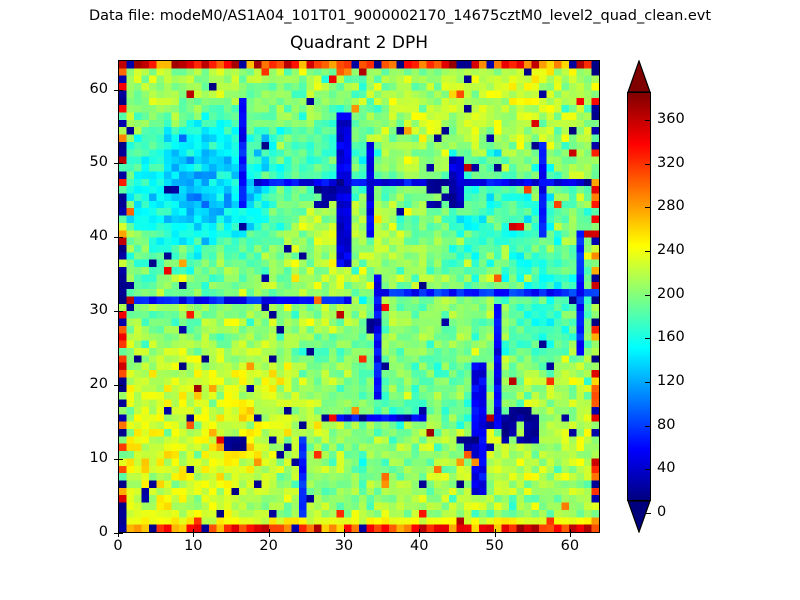 The image size is (800, 600). I want to click on colorbar-tick-label: 0, so click(662, 512).